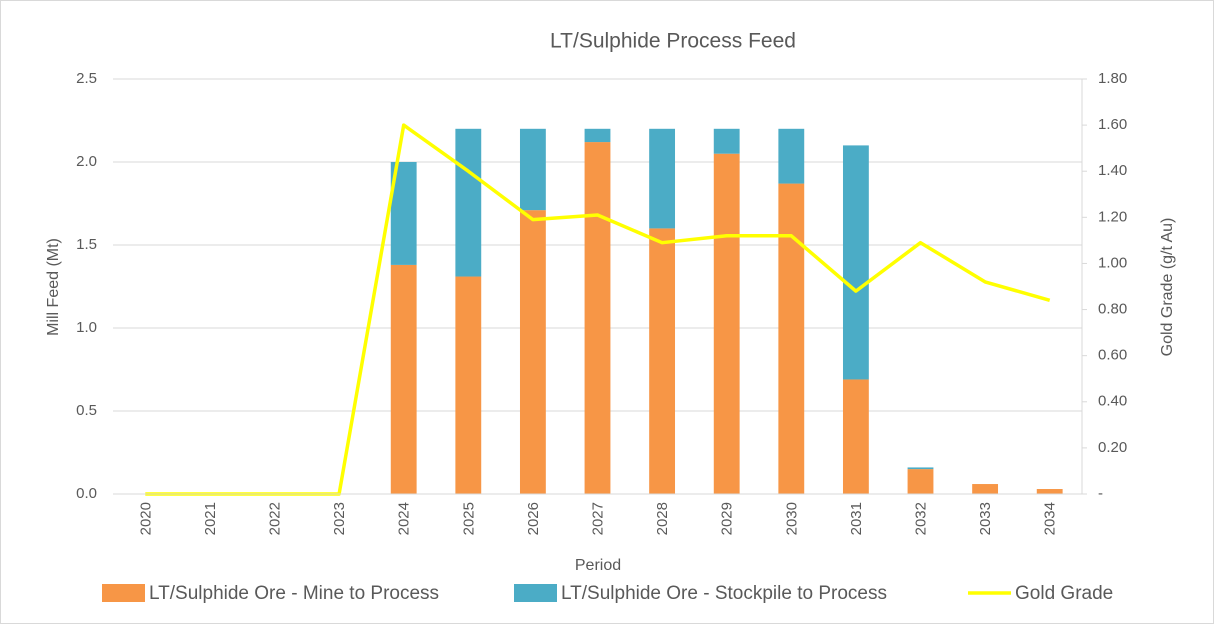 The width and height of the screenshot is (1214, 629). What do you see at coordinates (727, 518) in the screenshot?
I see `x-tick-label: 2029` at bounding box center [727, 518].